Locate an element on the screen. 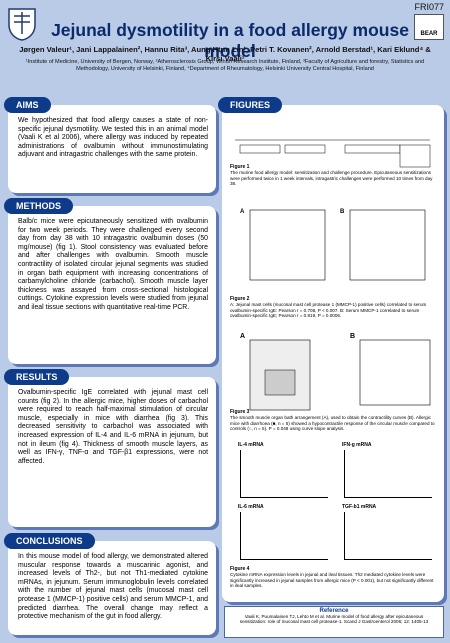 The width and height of the screenshot is (450, 643). figure-4-panels: IL-4 mRNA IFN-g mRNA IL-6 mRNA TGF-b1 mRNA is located at coordinates (332, 504).